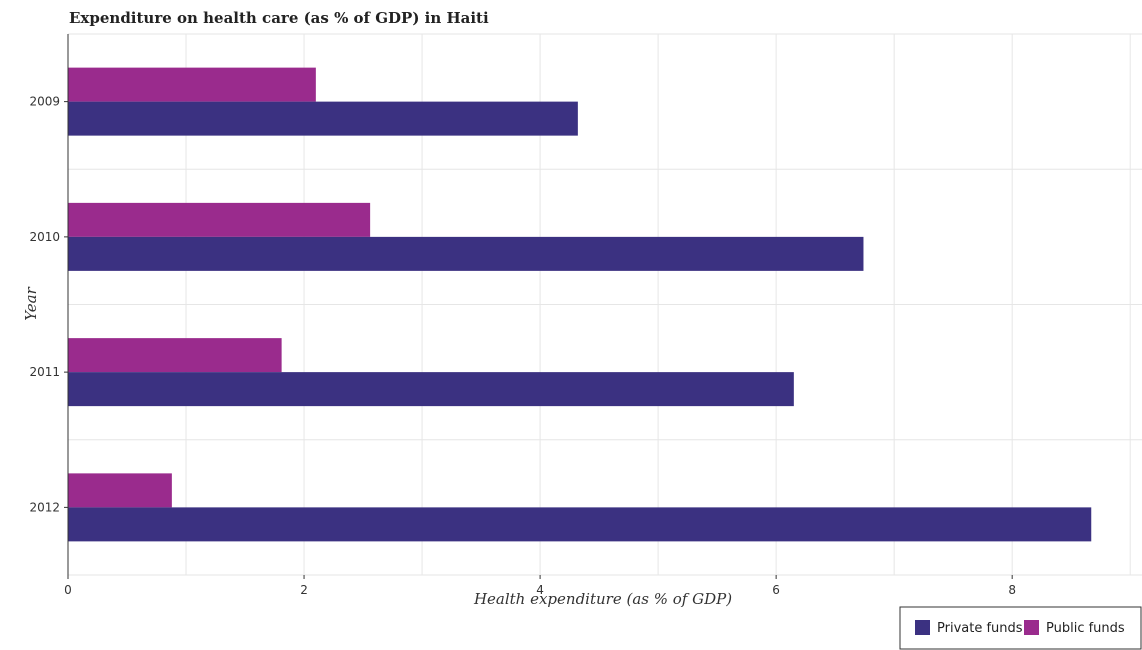 Image resolution: width=1142 pixels, height=650 pixels. I want to click on y-tick-label: 2009, so click(44, 102).